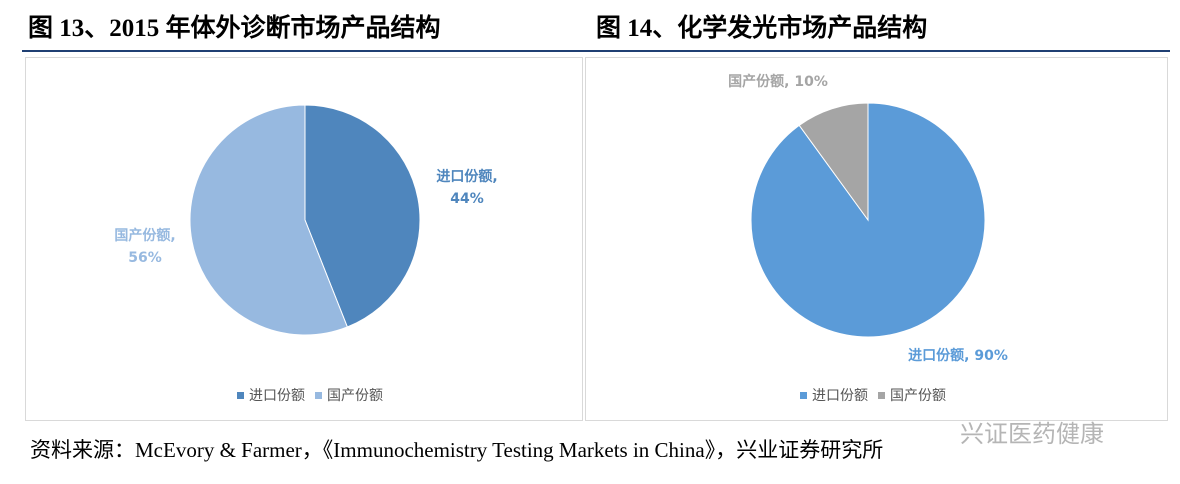 This screenshot has width=1180, height=484. What do you see at coordinates (778, 82) in the screenshot?
I see `data-label: 国产份额, 10%` at bounding box center [778, 82].